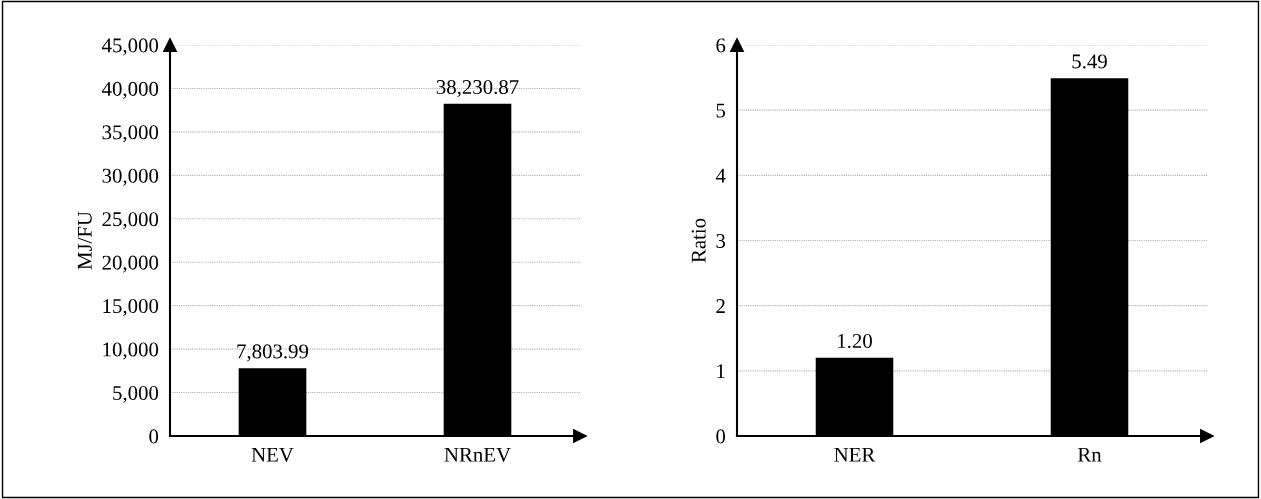 The image size is (1261, 499). I want to click on y-tick-label: 20,000, so click(130, 264).